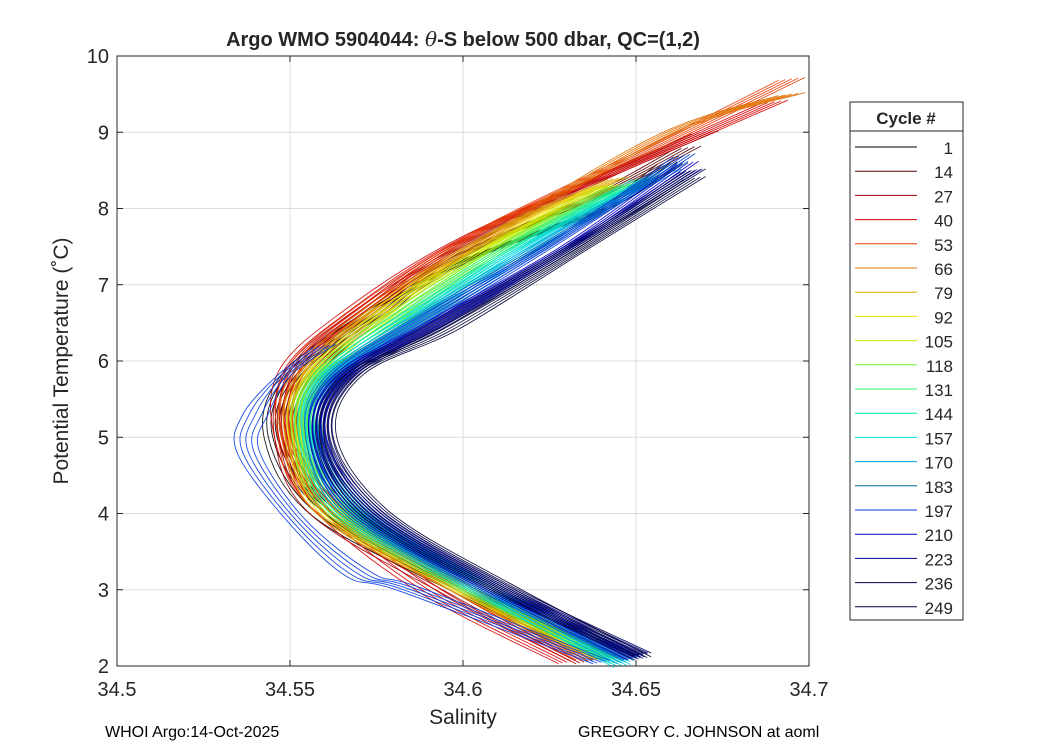 This screenshot has height=750, width=1050. What do you see at coordinates (939, 438) in the screenshot?
I see `legend-label: 157` at bounding box center [939, 438].